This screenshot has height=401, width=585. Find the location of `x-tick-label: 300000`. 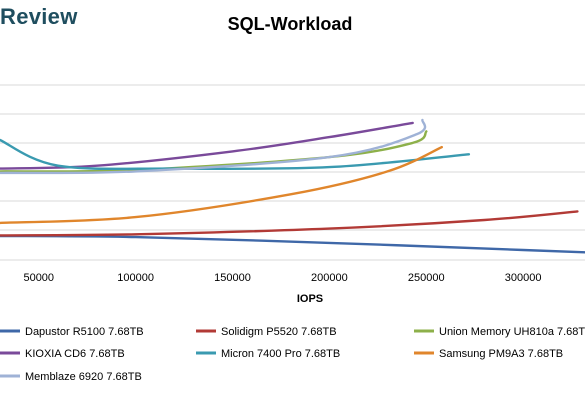

x-tick-label: 300000 is located at coordinates (523, 278).